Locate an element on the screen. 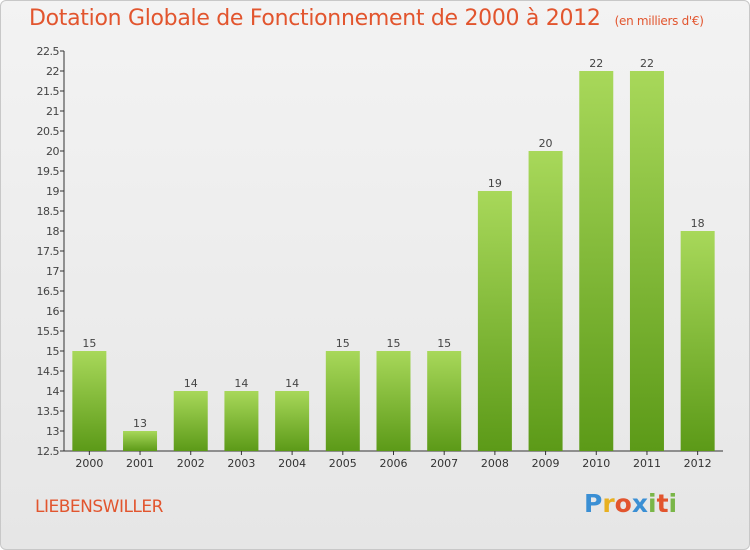 The image size is (750, 550). y-tick-label: 18.5 is located at coordinates (48, 211).